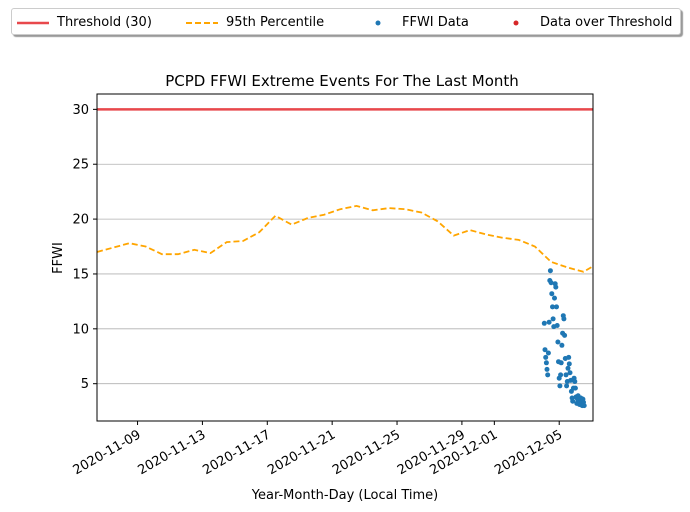 The image size is (690, 512). Describe the element at coordinates (301, 452) in the screenshot. I see `x-tick-label-2020-11-21: 2020-11-21` at that location.